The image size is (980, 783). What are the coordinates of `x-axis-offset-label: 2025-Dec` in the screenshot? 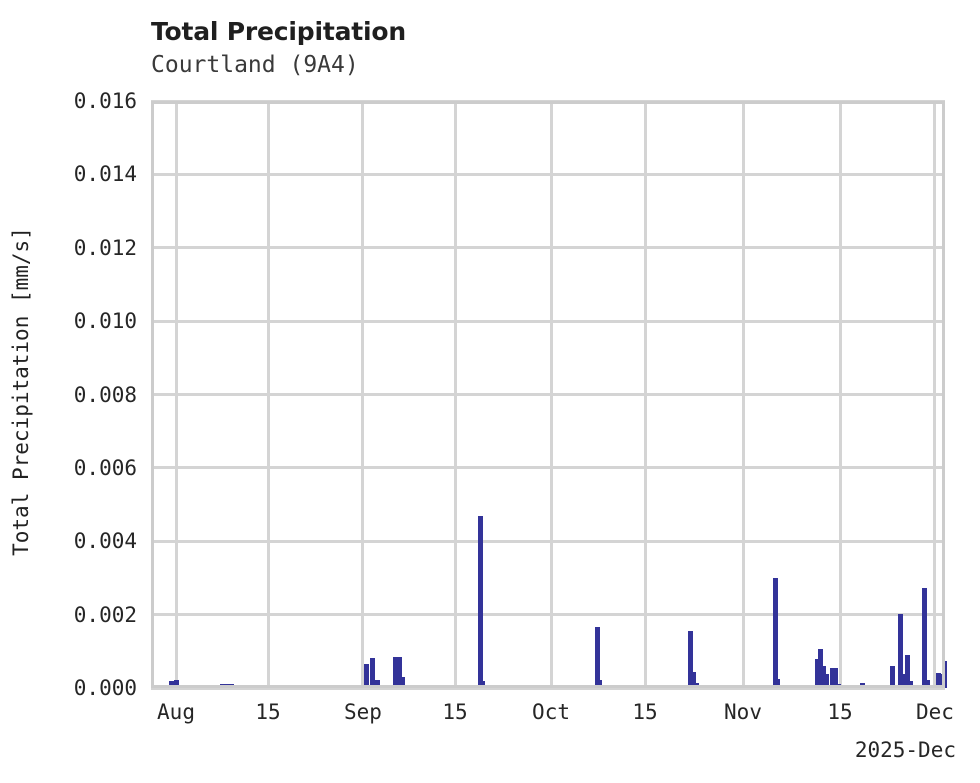 It's located at (905, 750).